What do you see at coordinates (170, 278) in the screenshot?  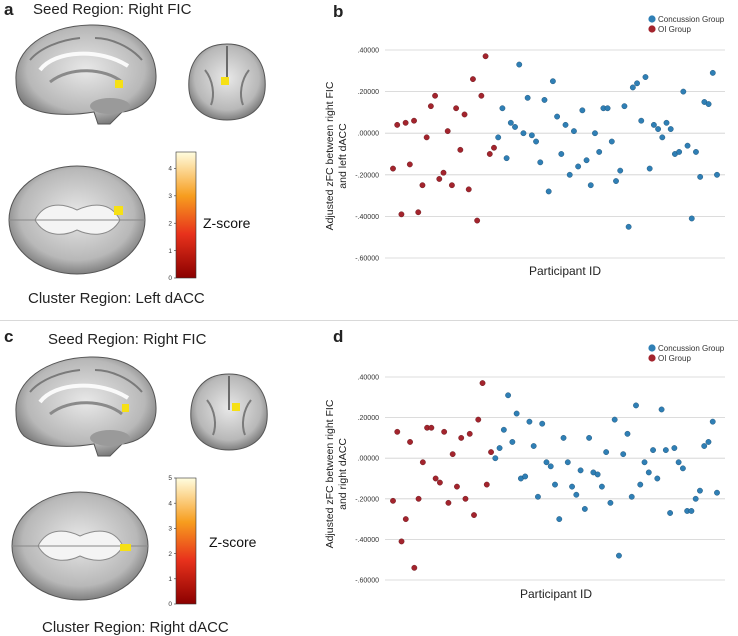 I see `colorbar-tick-label: 0` at bounding box center [170, 278].